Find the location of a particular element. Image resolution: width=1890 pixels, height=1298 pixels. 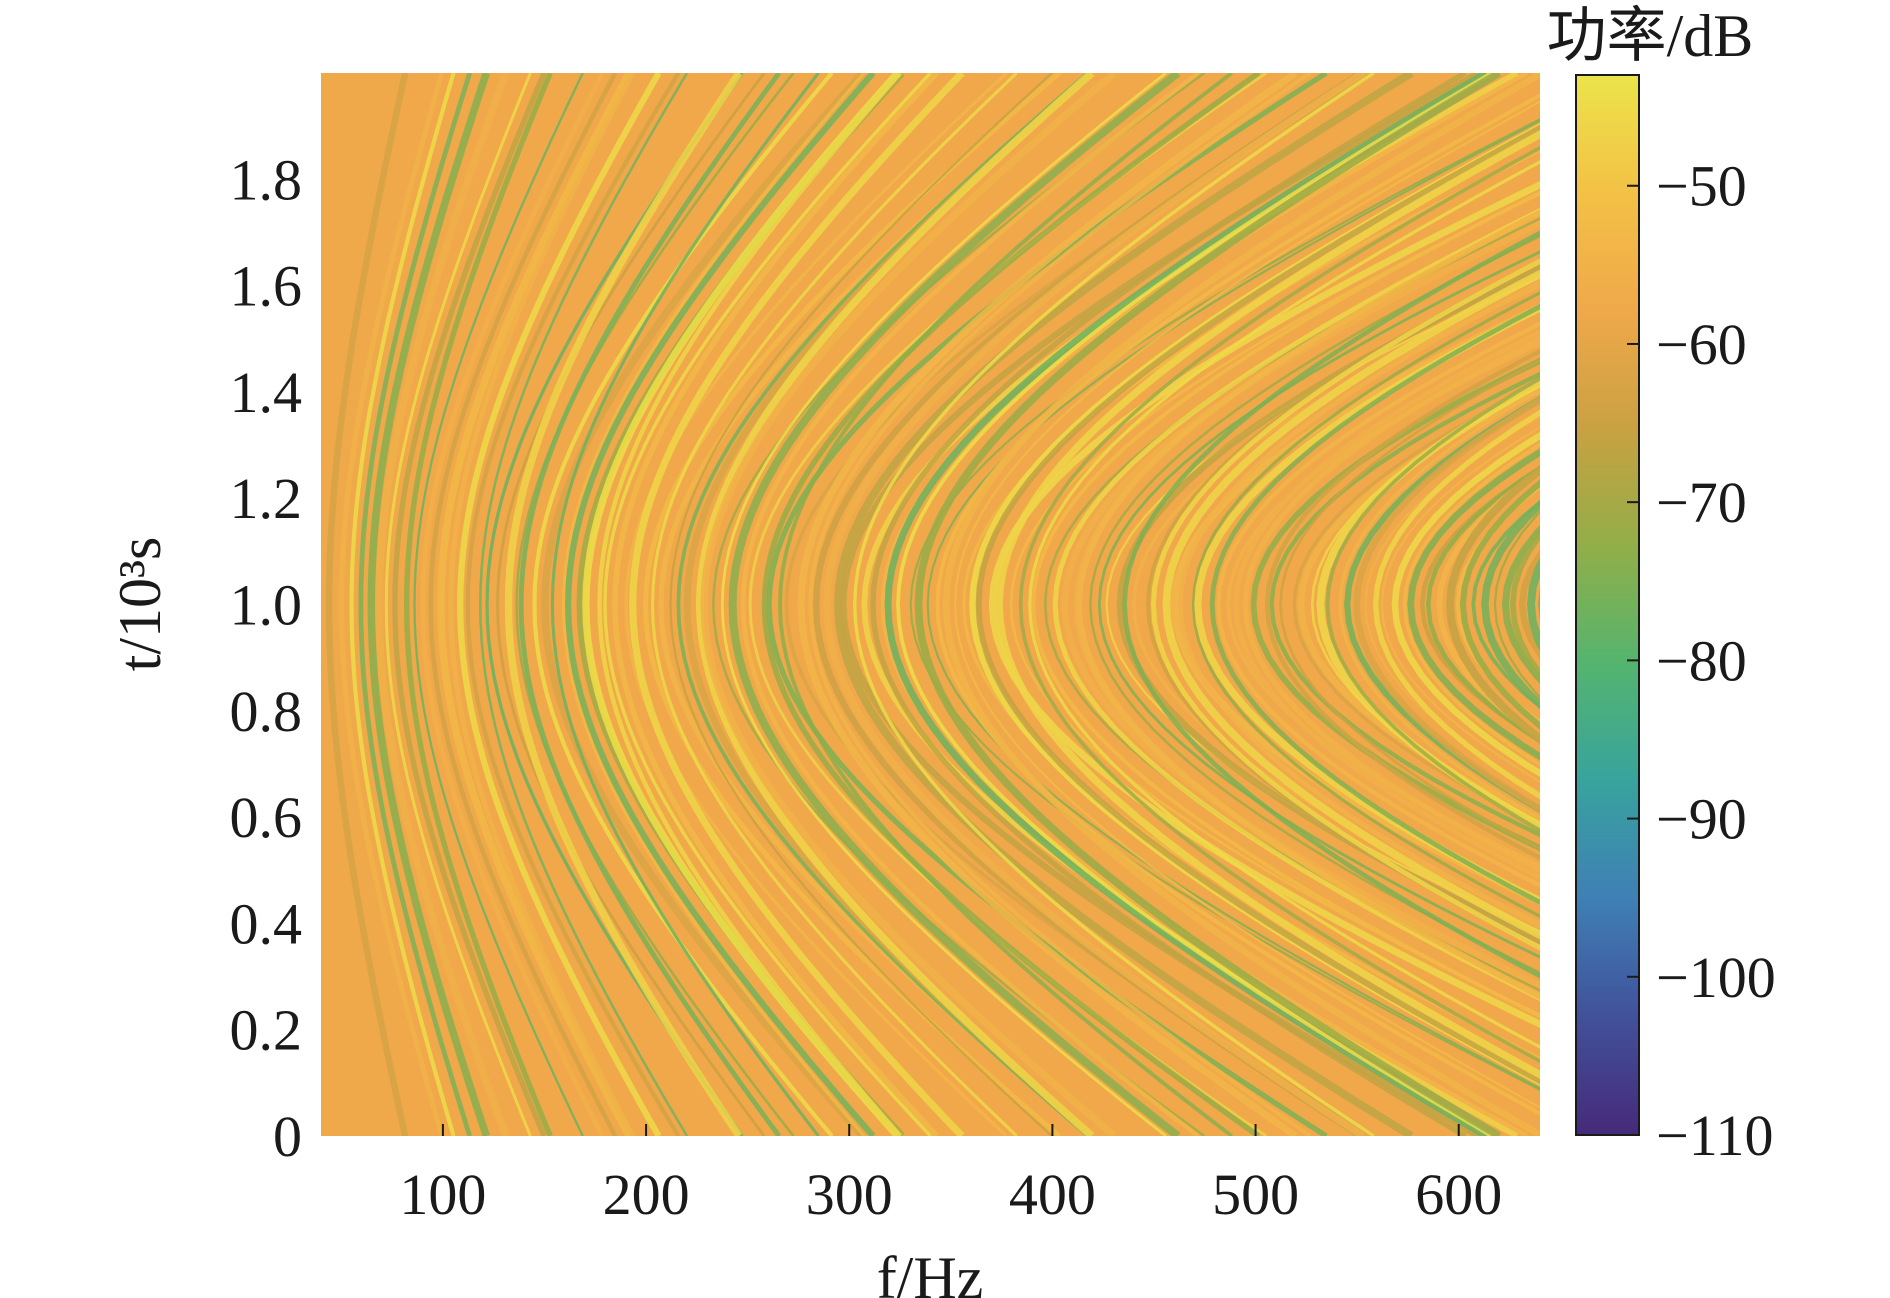

x-tick-label: 100 is located at coordinates (442, 1194).